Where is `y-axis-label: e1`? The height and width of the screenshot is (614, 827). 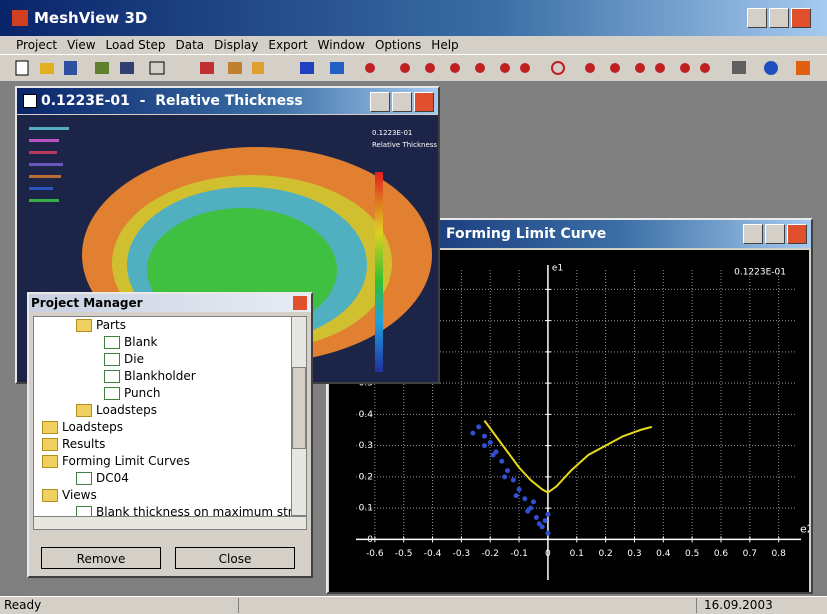 y-axis-label: e1 is located at coordinates (557, 269).